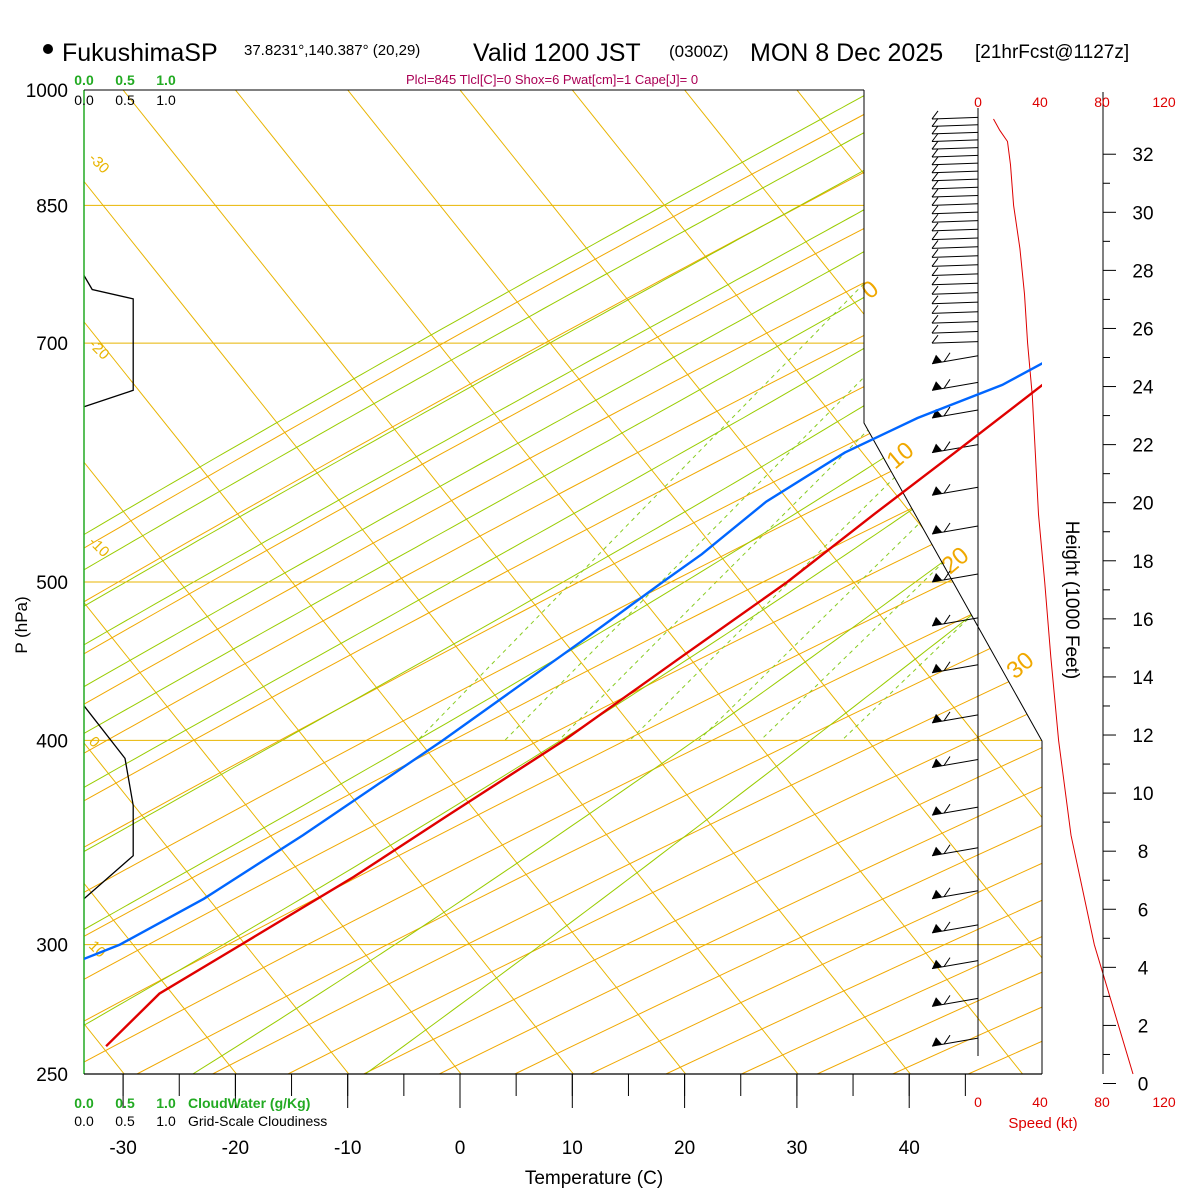  What do you see at coordinates (125, 80) in the screenshot?
I see `cloud-water-tick-top: 0.5` at bounding box center [125, 80].